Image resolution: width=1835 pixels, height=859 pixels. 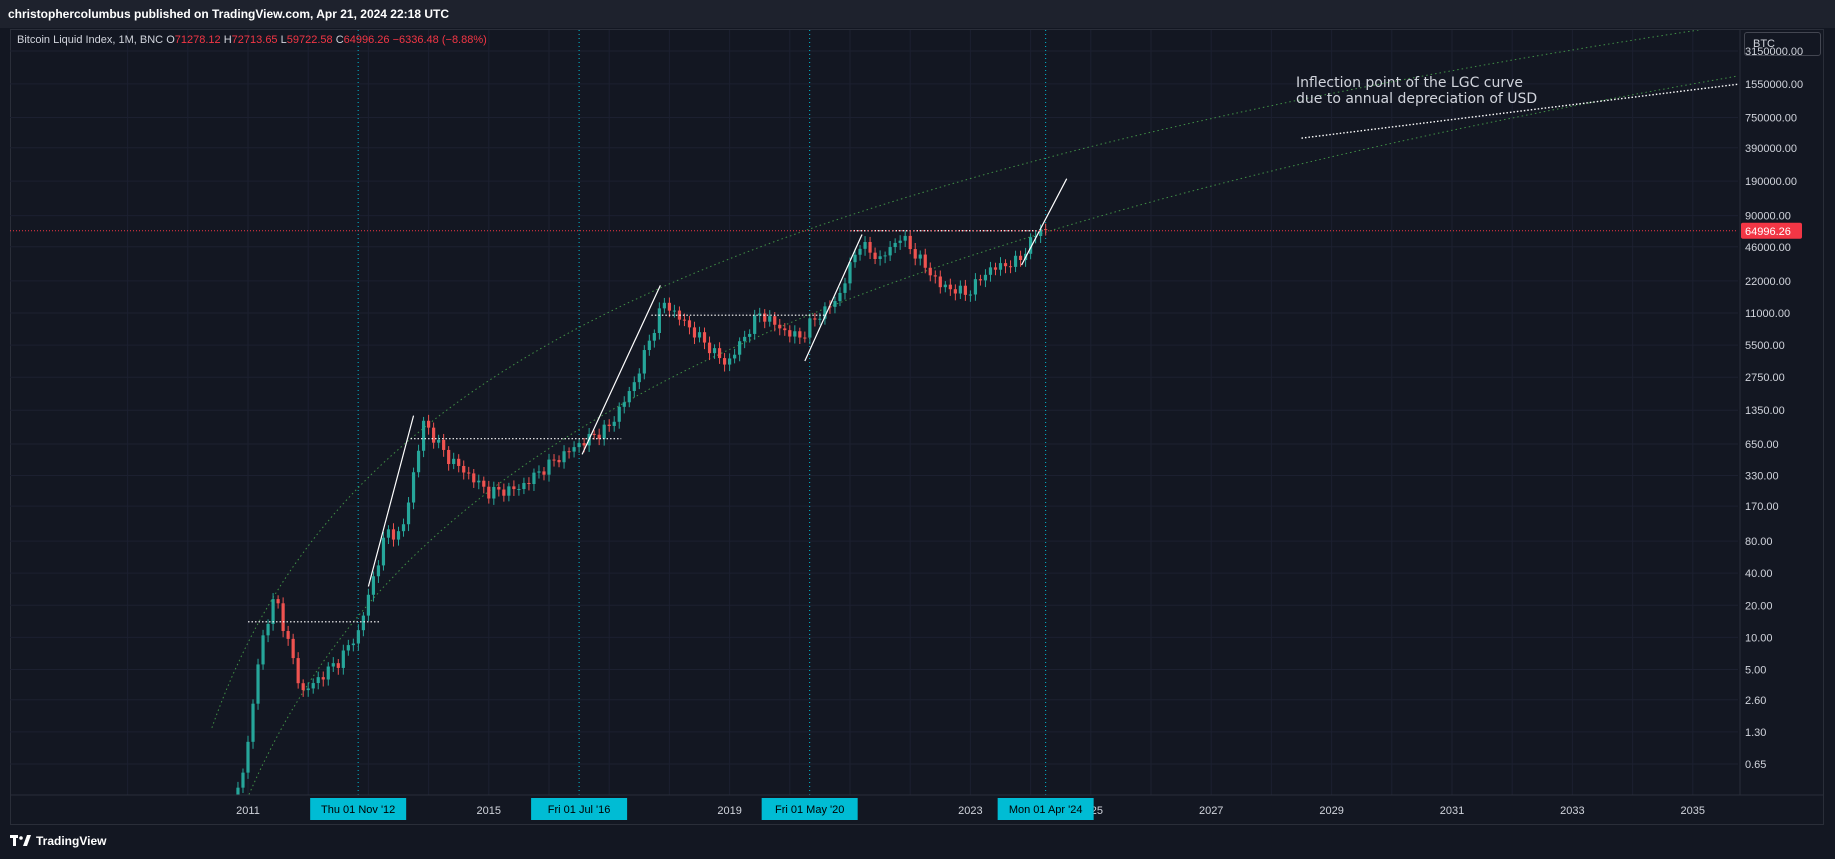 I want to click on y-tick-label: 190000.00, so click(x=1771, y=182).